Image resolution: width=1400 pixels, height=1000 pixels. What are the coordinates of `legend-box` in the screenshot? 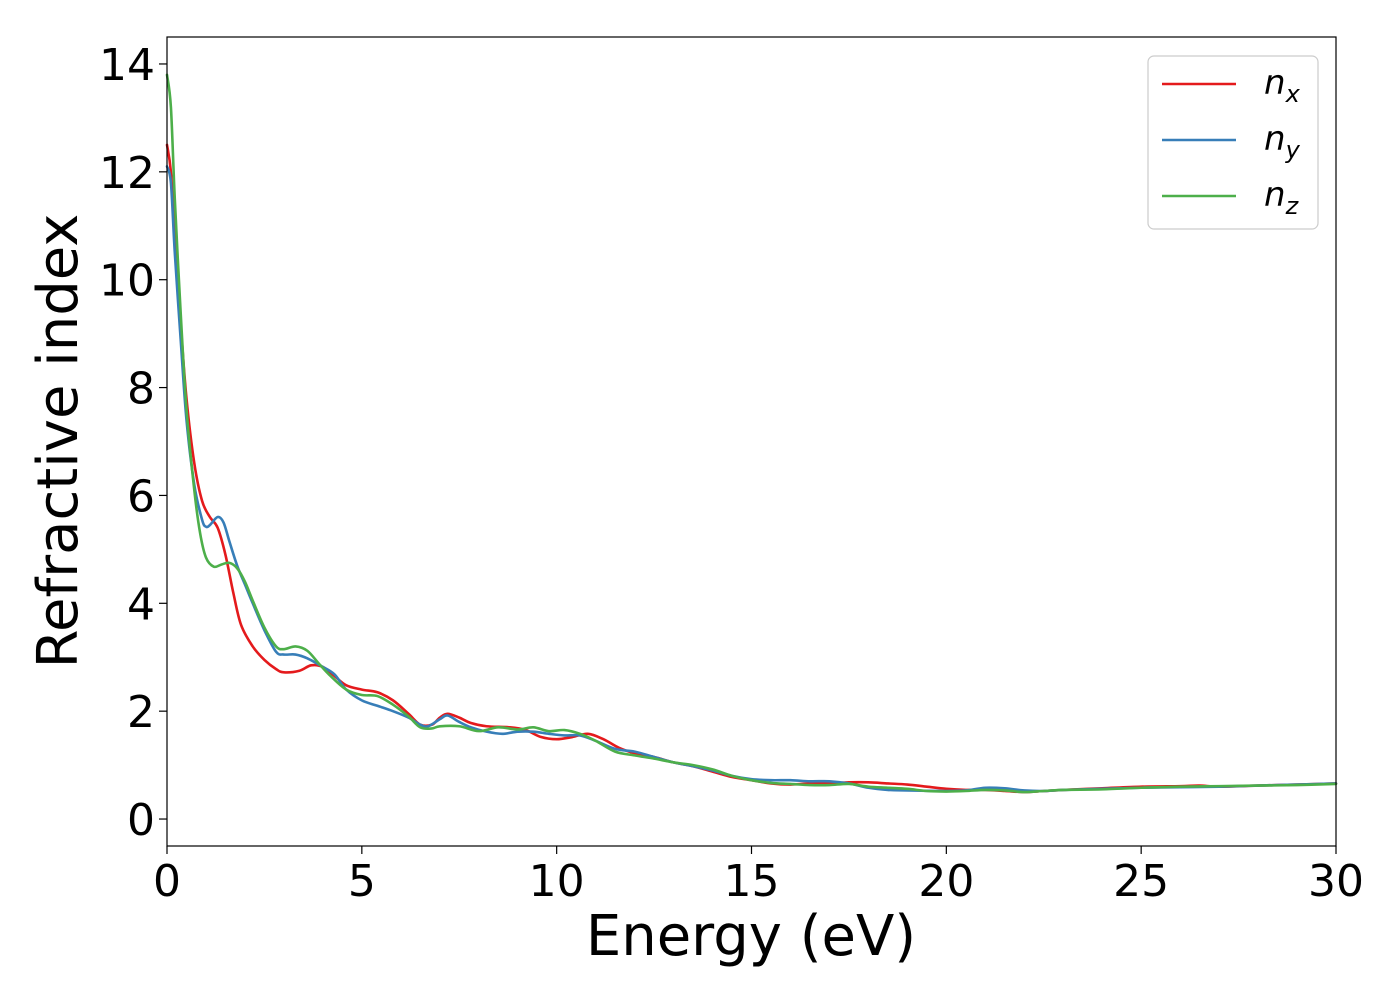 It's located at (1233, 142).